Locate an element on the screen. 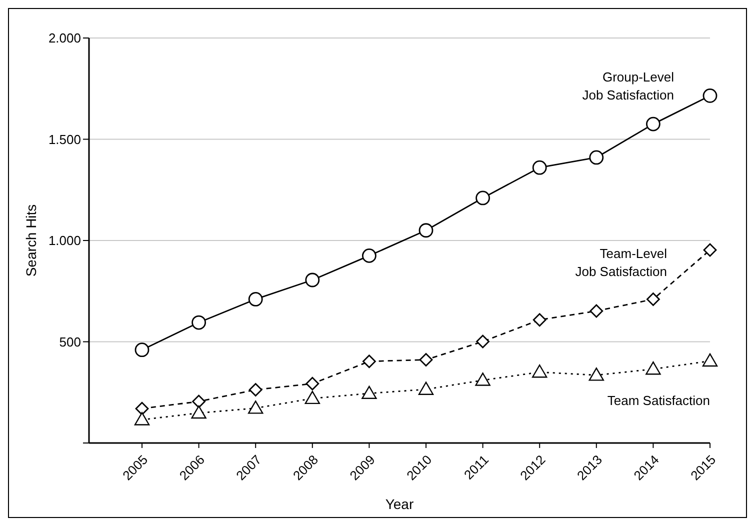 Image resolution: width=753 pixels, height=524 pixels. series-label: Team-Level Job Satisfaction is located at coordinates (621, 263).